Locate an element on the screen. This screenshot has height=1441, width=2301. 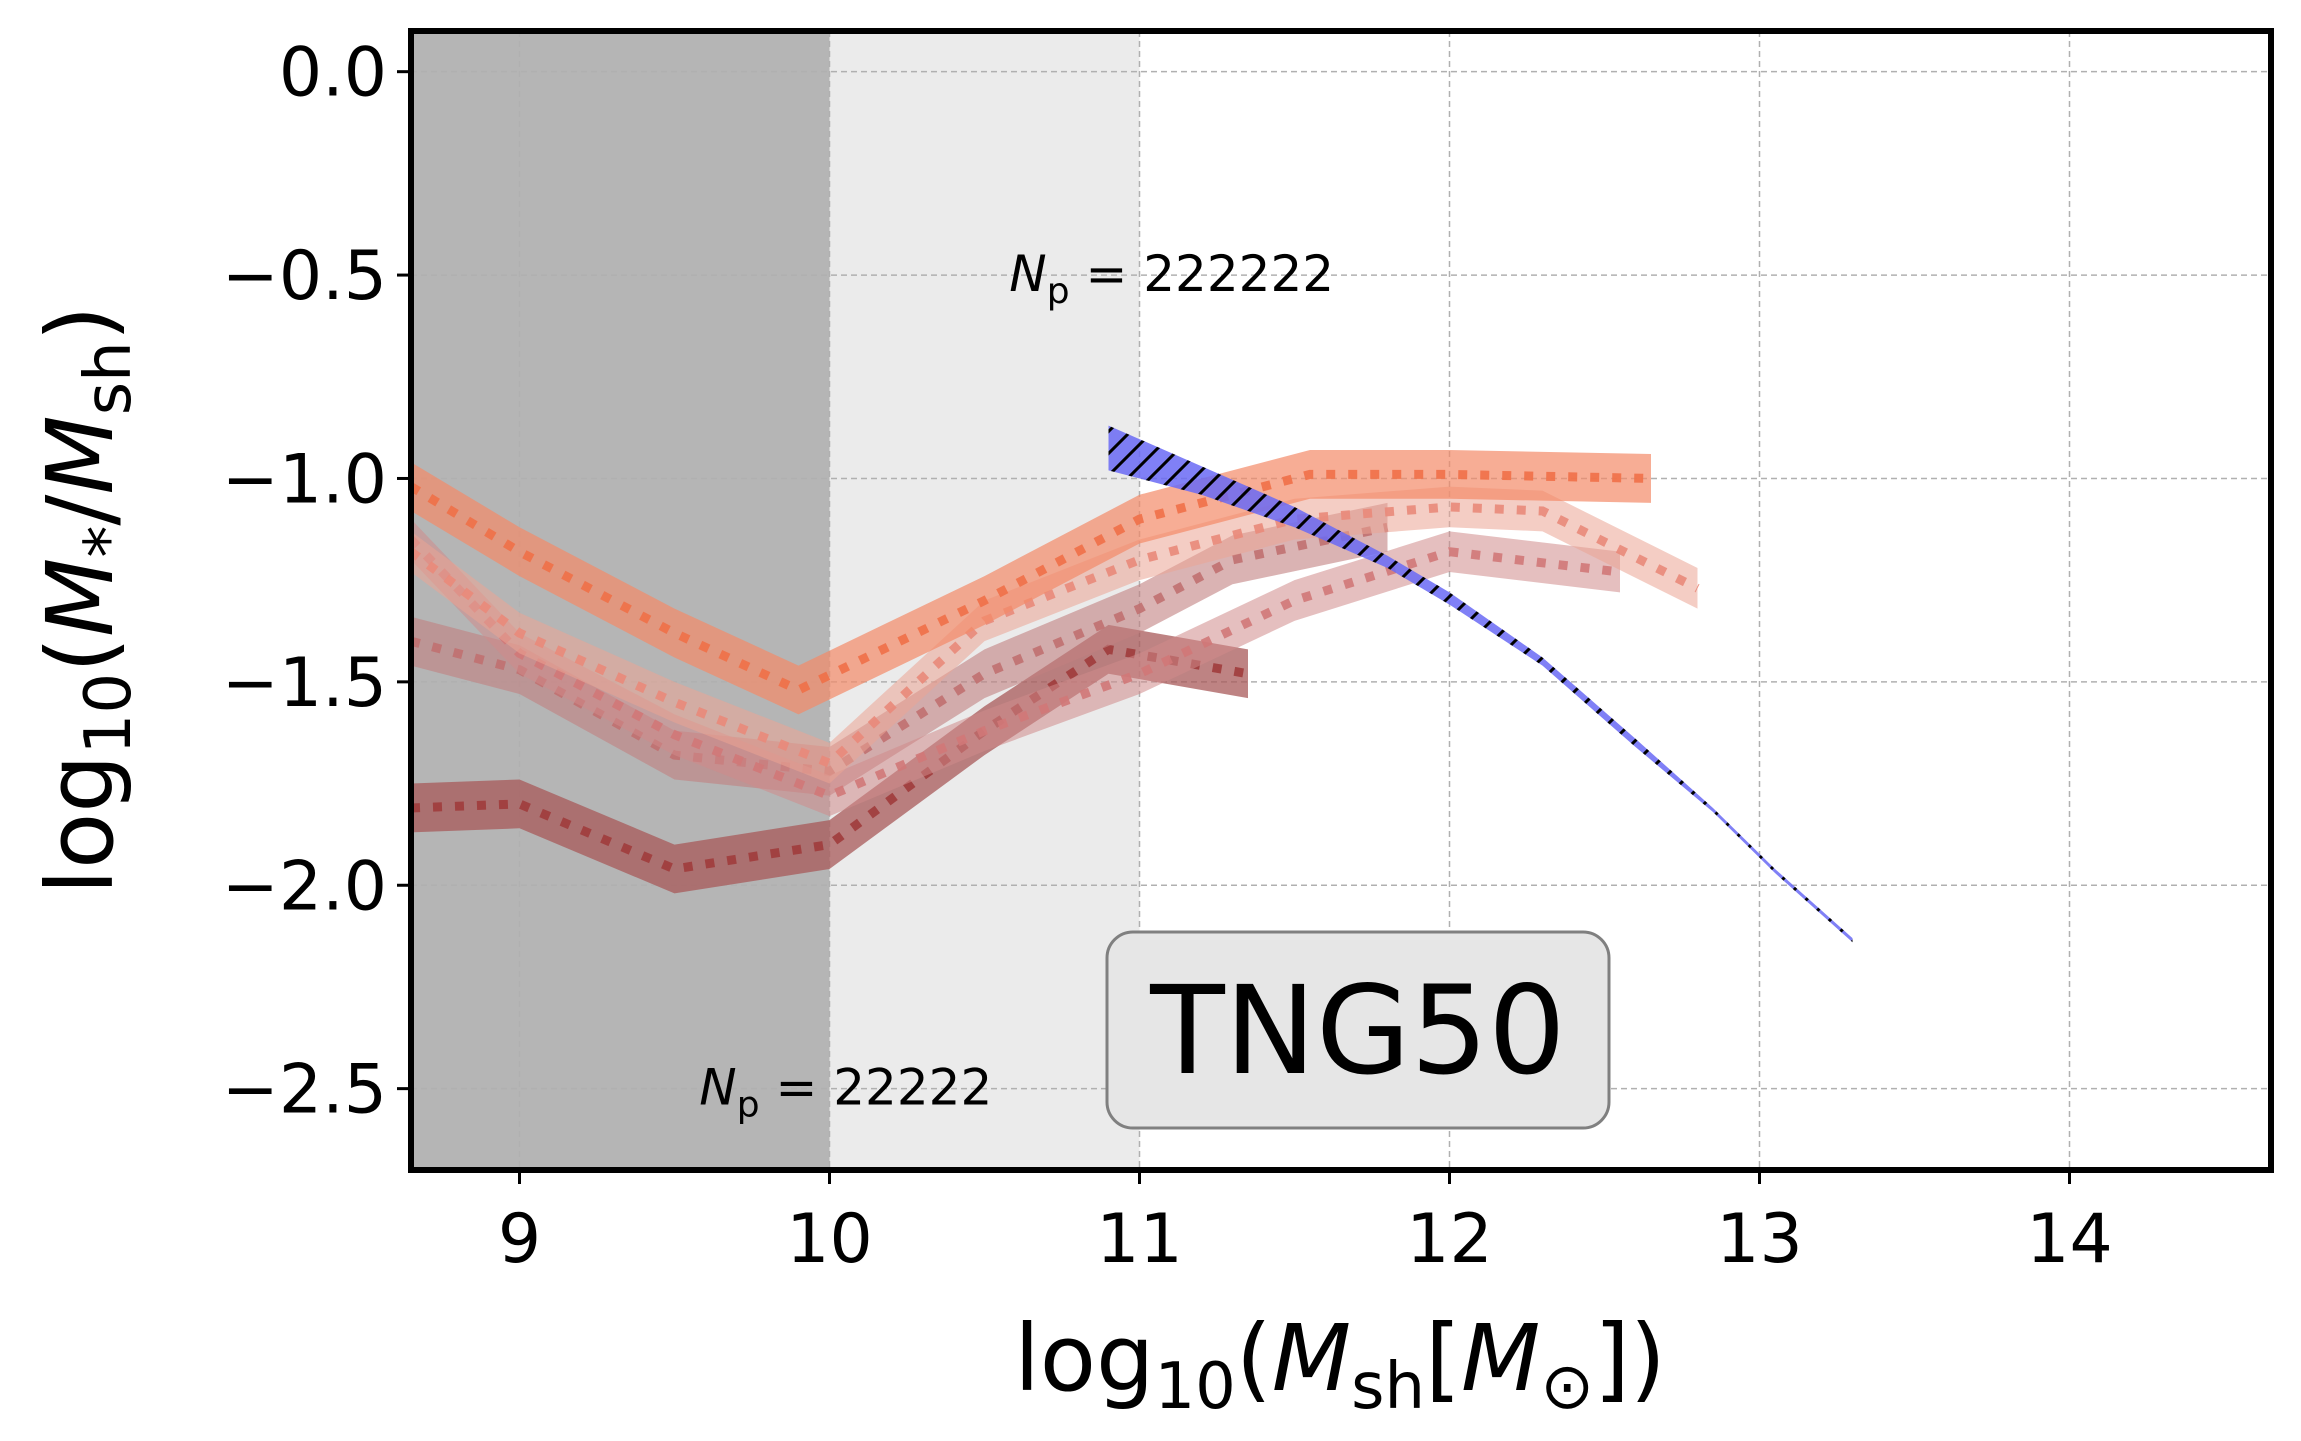
x-tick-label: 12 is located at coordinates (1449, 1239).